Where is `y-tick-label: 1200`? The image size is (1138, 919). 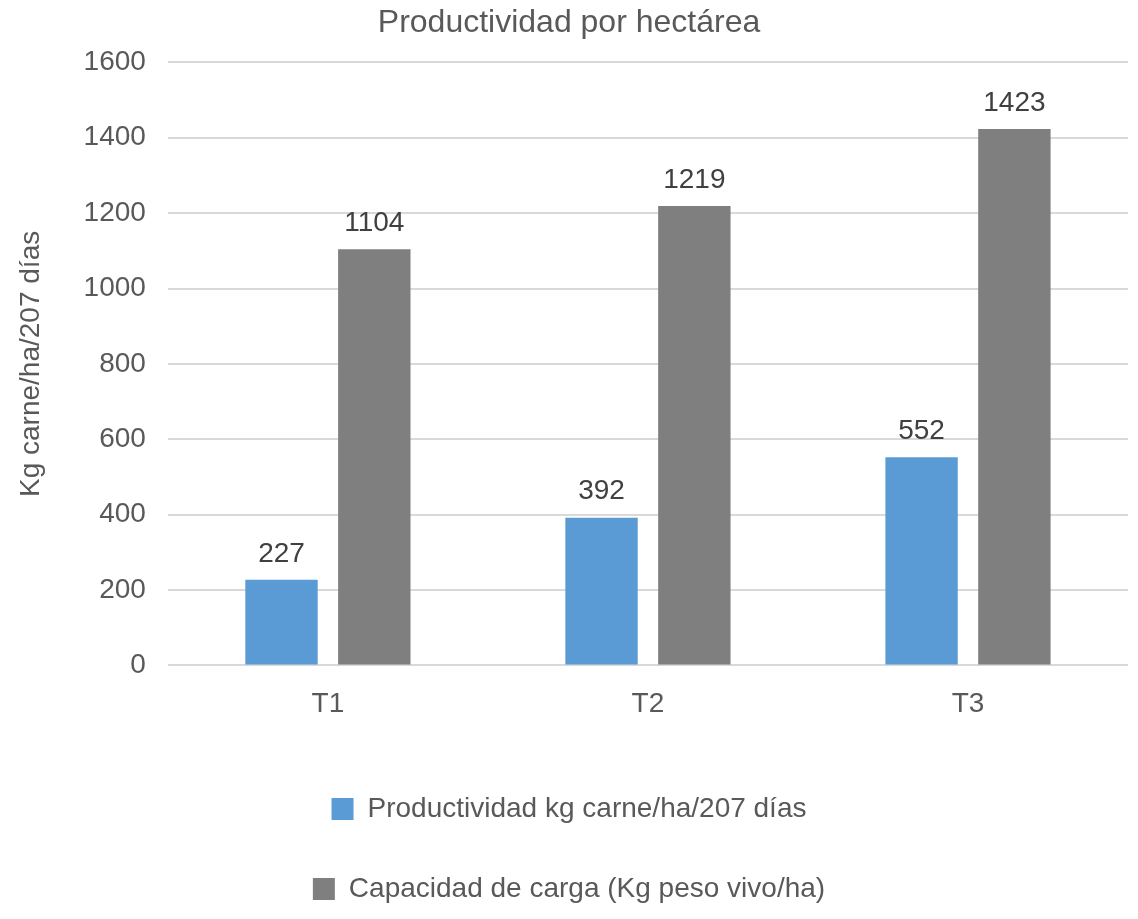
y-tick-label: 1200 is located at coordinates (114, 211).